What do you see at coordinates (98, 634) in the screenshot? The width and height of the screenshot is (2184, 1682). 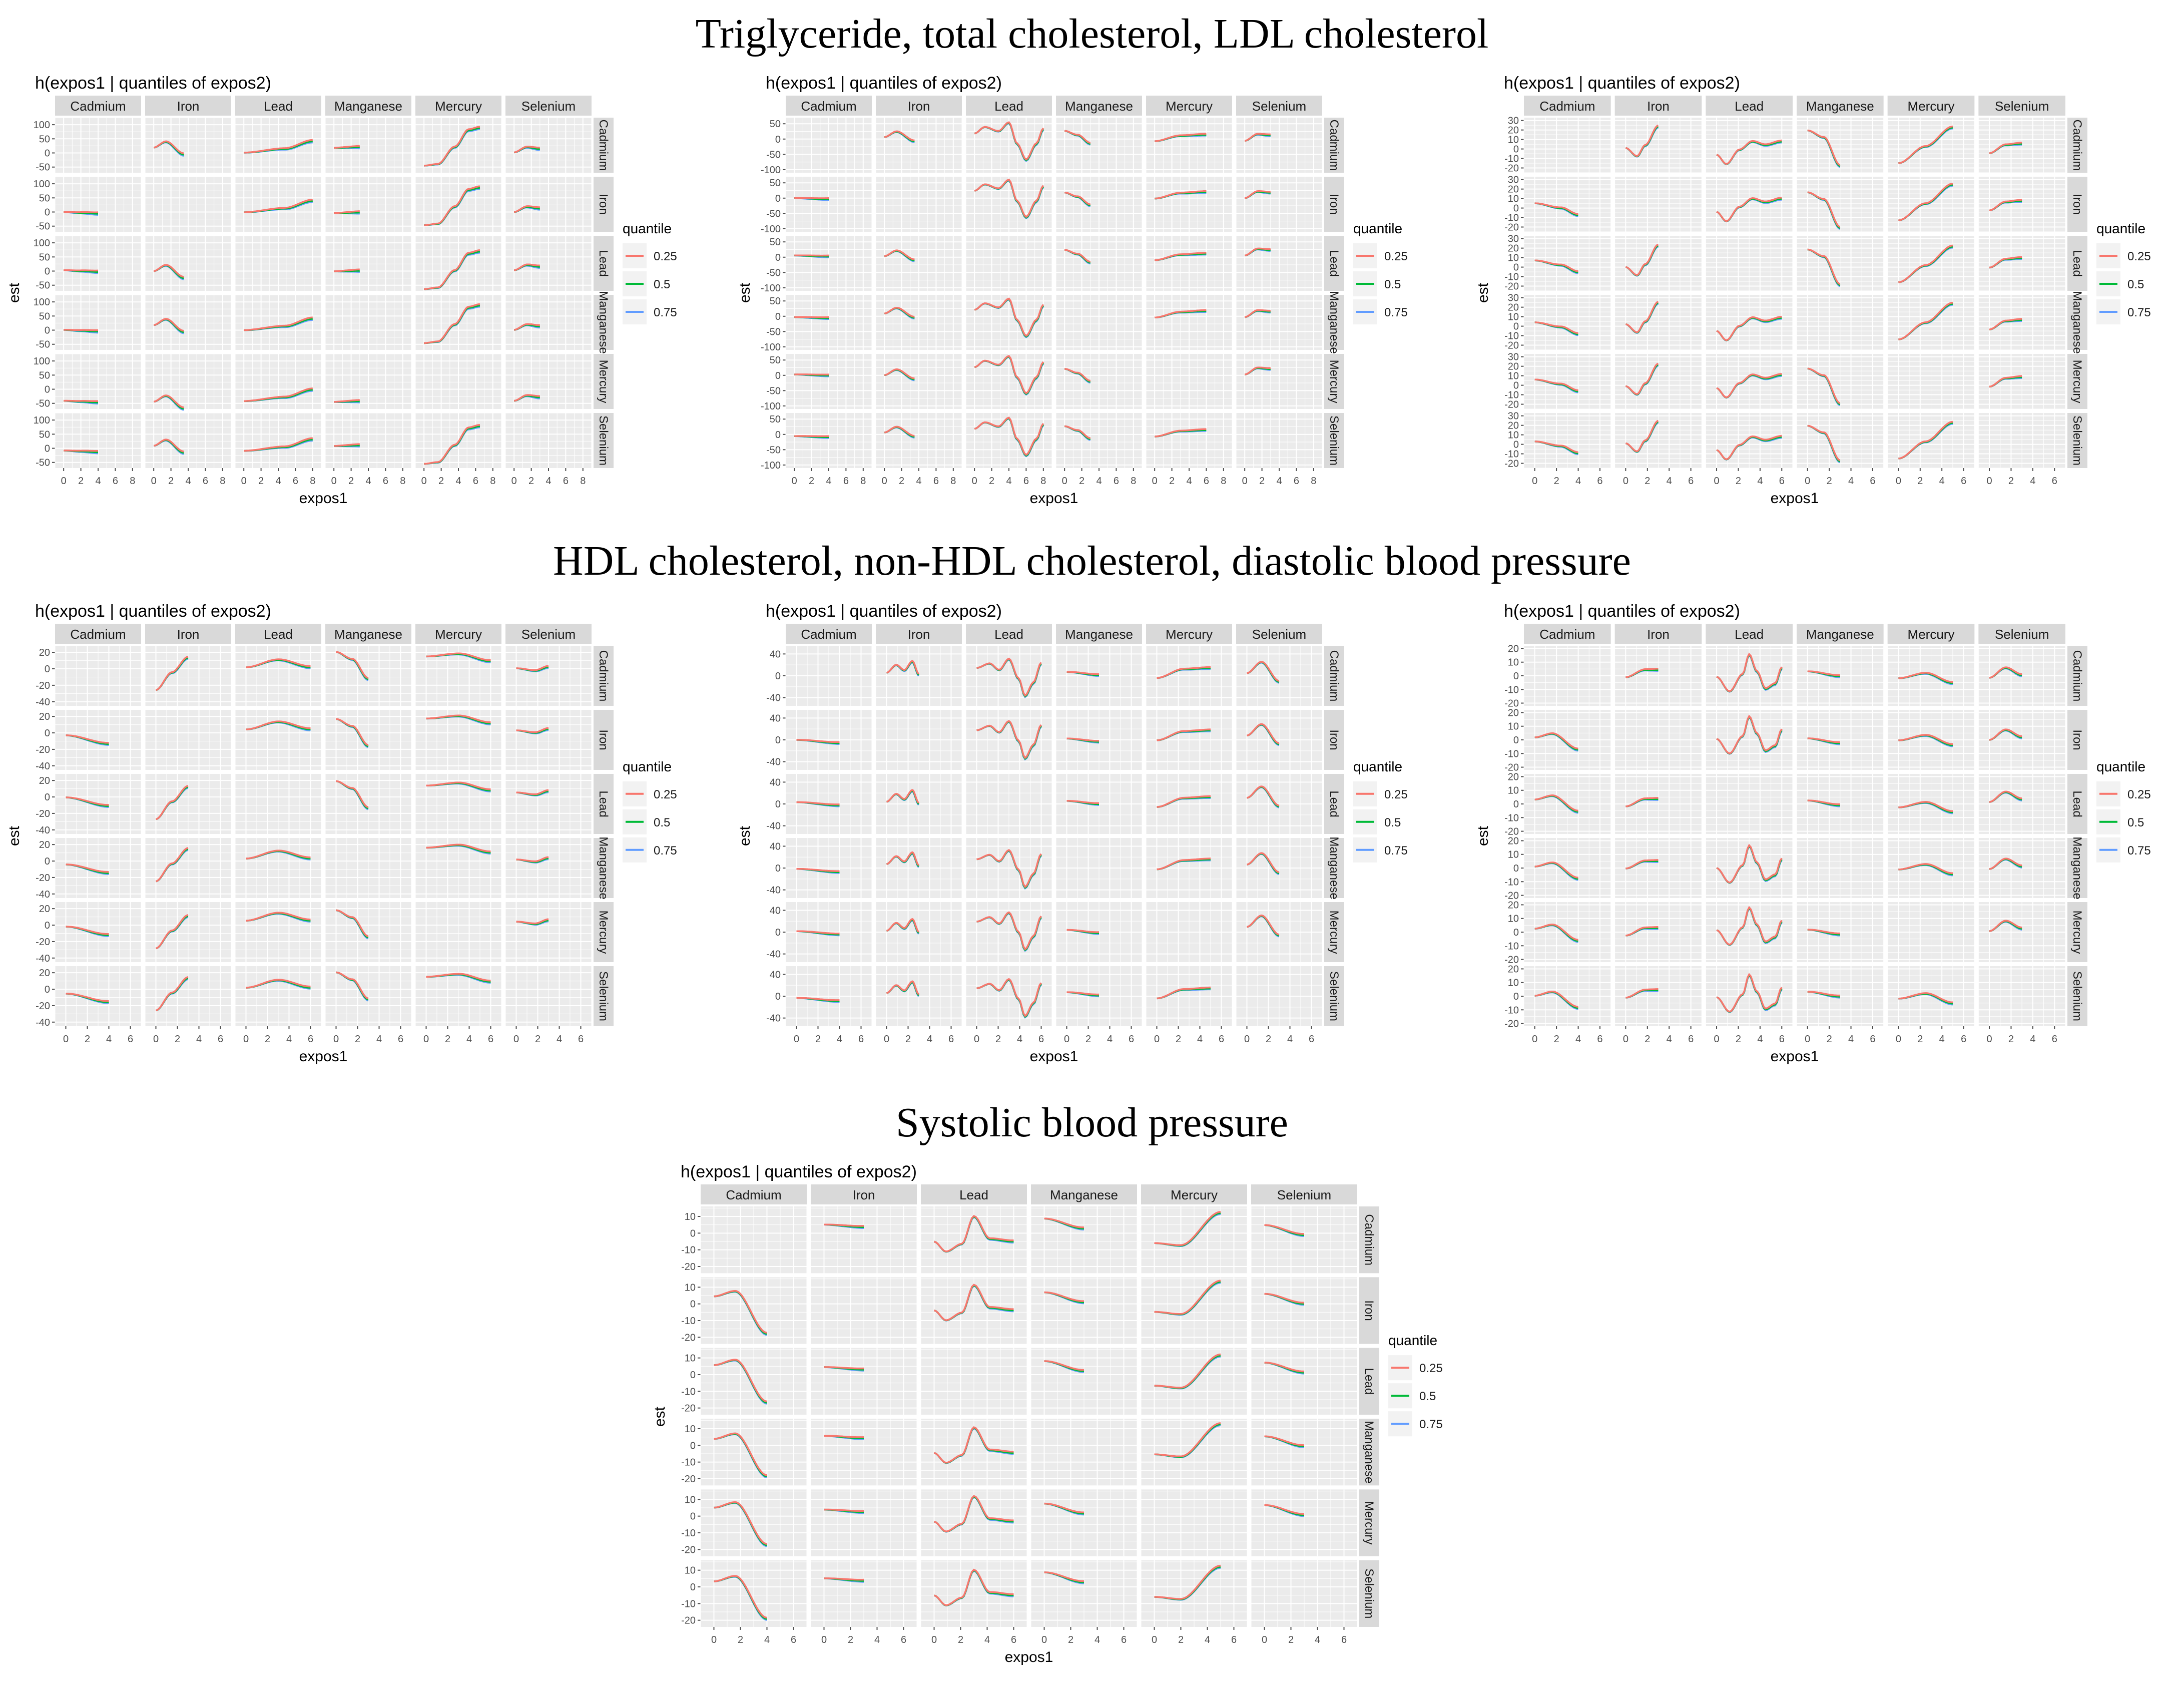 I see `col-strip-cadmium` at bounding box center [98, 634].